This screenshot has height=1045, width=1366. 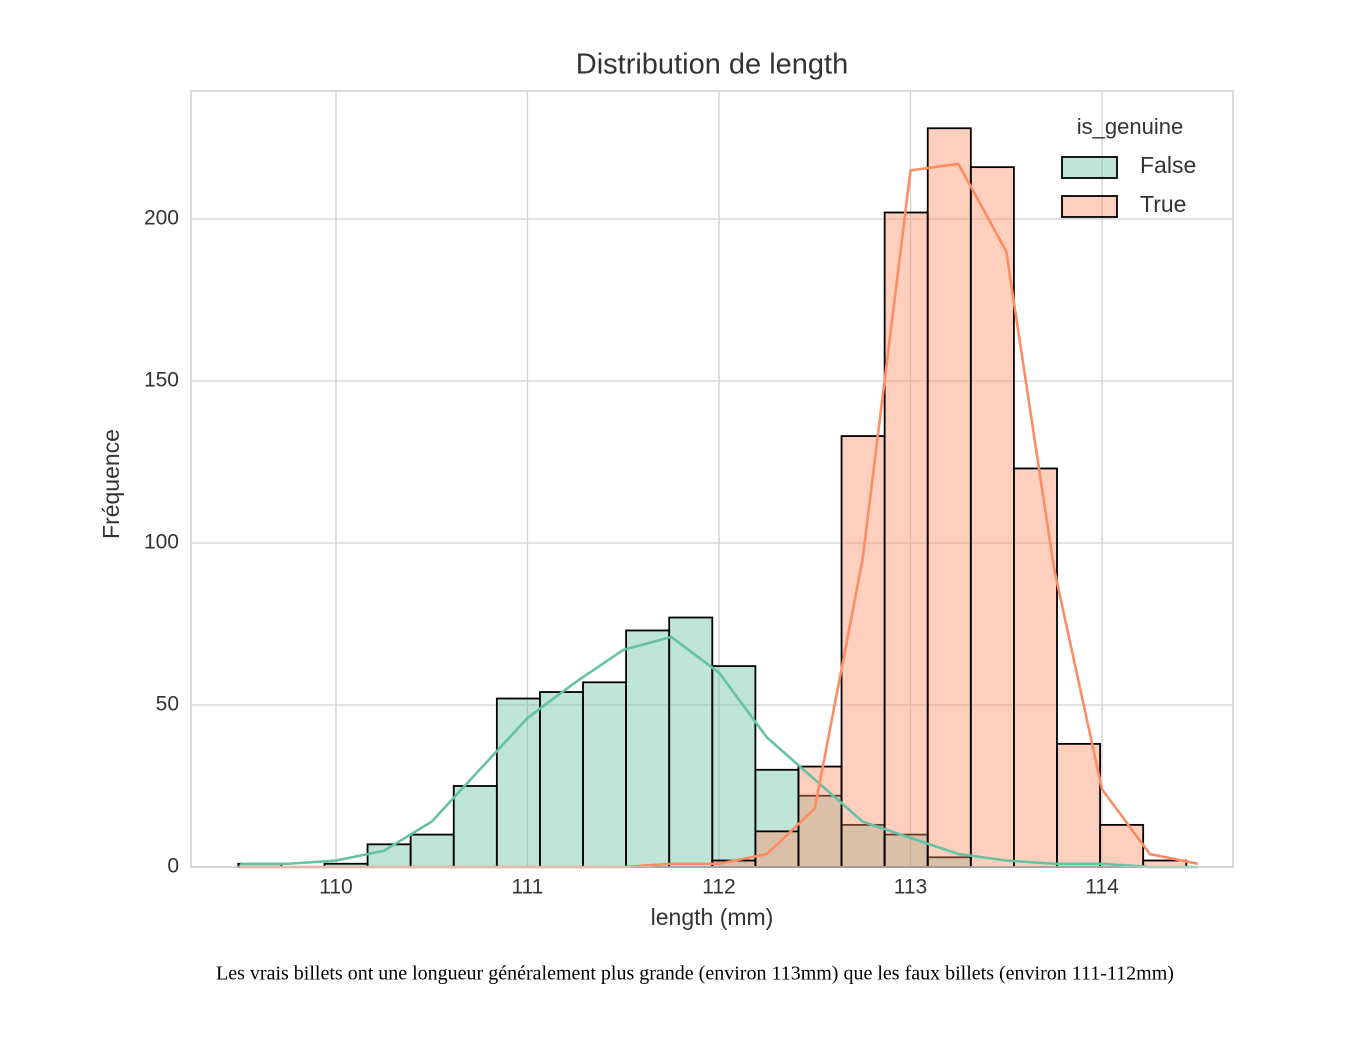 What do you see at coordinates (161, 218) in the screenshot?
I see `y-tick-label: 200` at bounding box center [161, 218].